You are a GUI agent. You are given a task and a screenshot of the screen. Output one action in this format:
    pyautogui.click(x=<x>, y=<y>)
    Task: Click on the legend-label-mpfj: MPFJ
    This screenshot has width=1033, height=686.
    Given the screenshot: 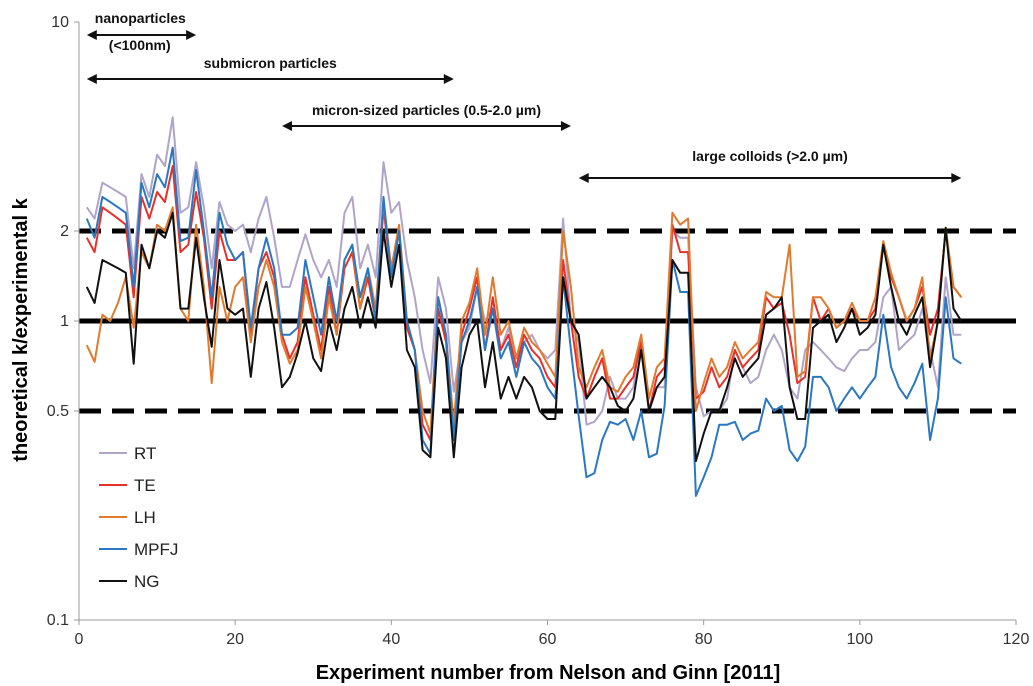 What is the action you would take?
    pyautogui.click(x=156, y=549)
    